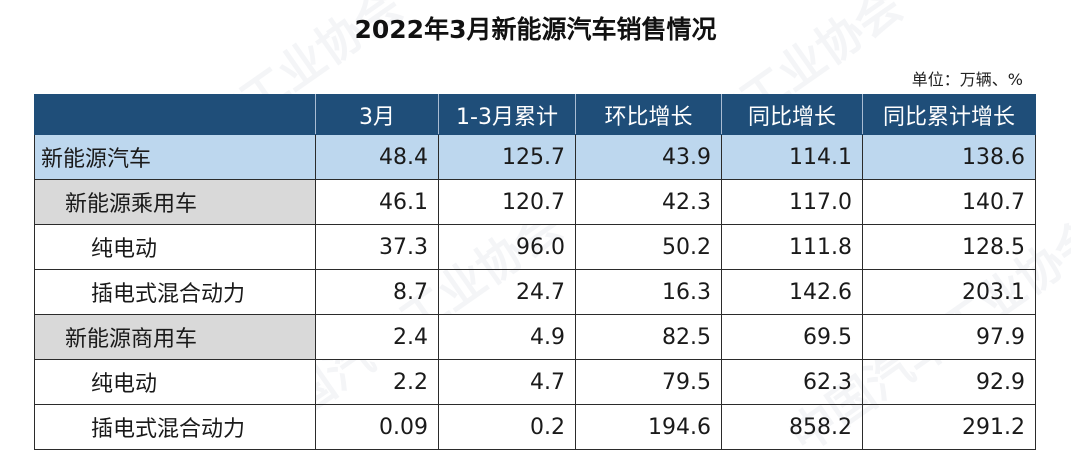  I want to click on table-row: 纯电动 2.2 4.7 79.5 62.3 92.9, so click(535, 382).